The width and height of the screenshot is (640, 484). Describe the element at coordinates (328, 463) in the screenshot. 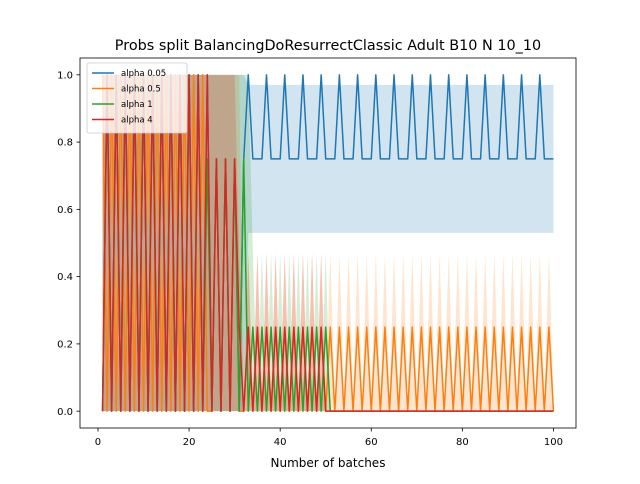

I see `x-axis-label: Number of batches` at that location.